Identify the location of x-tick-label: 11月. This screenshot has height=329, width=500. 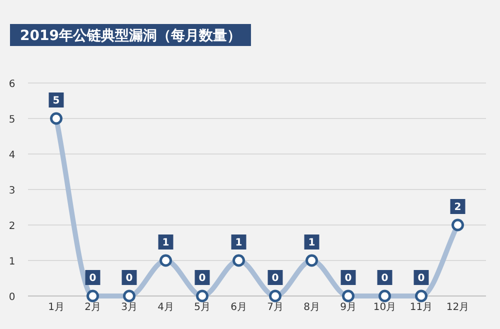
(421, 307).